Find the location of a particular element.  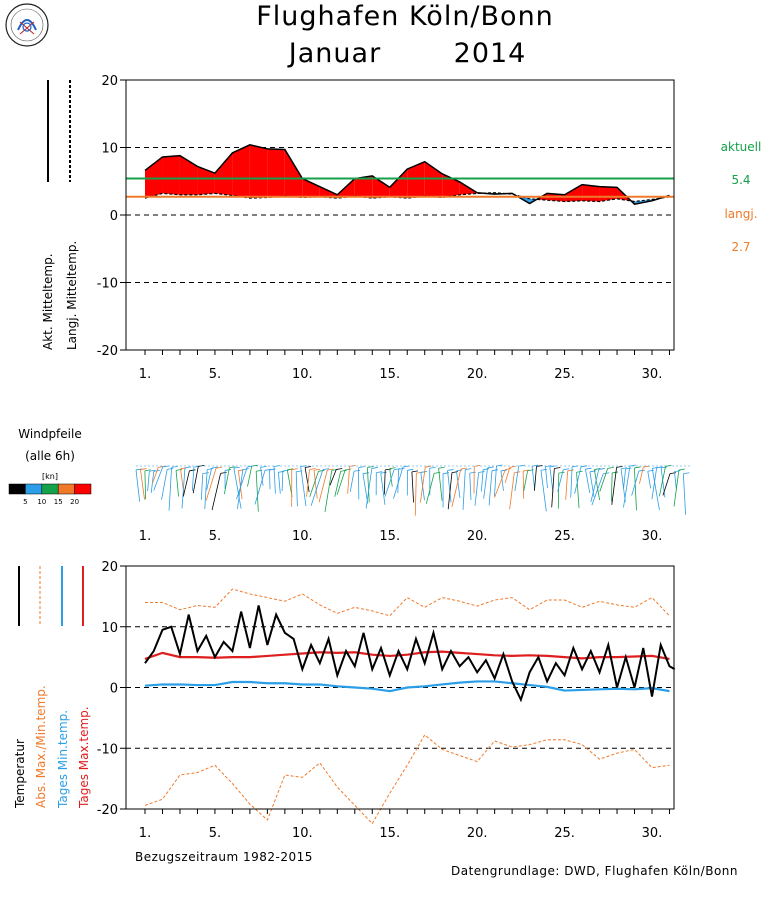

abs-max-line is located at coordinates (407, 602).